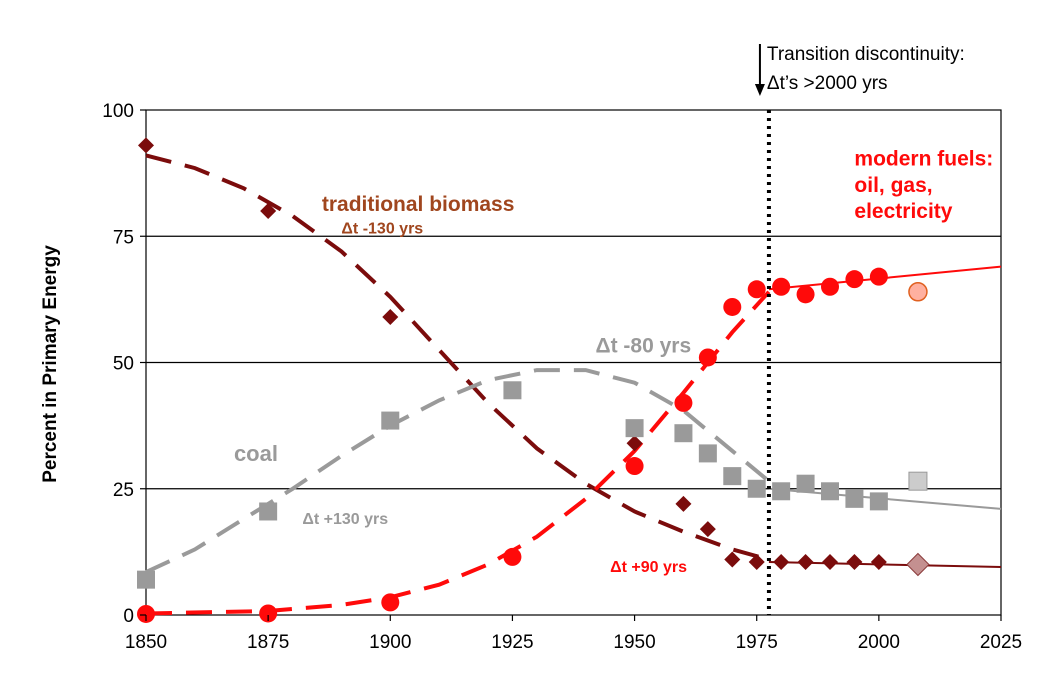 The height and width of the screenshot is (674, 1041). What do you see at coordinates (118, 111) in the screenshot?
I see `y-tick-label-100: 100` at bounding box center [118, 111].